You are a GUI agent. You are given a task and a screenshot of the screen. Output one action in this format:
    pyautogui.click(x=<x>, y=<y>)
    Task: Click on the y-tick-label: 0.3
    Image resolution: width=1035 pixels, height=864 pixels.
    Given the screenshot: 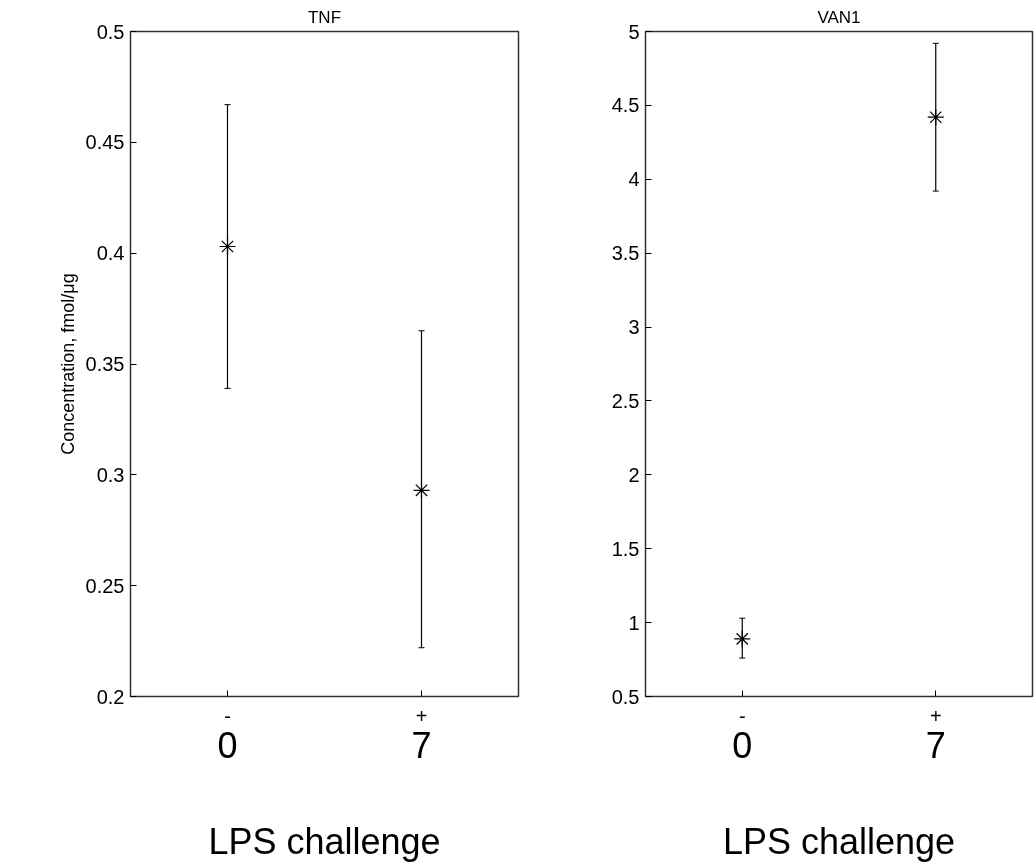 What is the action you would take?
    pyautogui.click(x=110, y=474)
    